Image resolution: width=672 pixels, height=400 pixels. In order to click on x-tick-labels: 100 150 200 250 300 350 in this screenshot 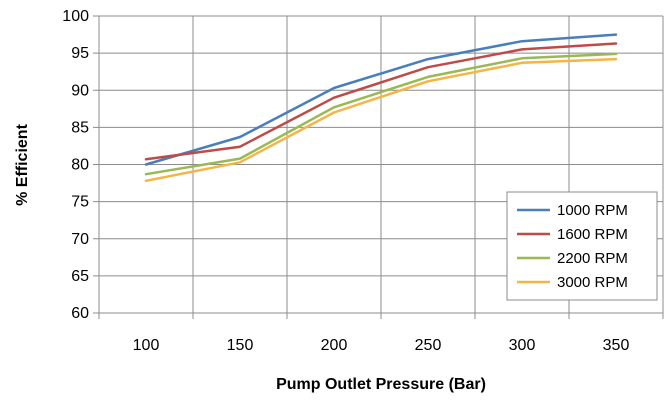, I will do `click(381, 345)`.